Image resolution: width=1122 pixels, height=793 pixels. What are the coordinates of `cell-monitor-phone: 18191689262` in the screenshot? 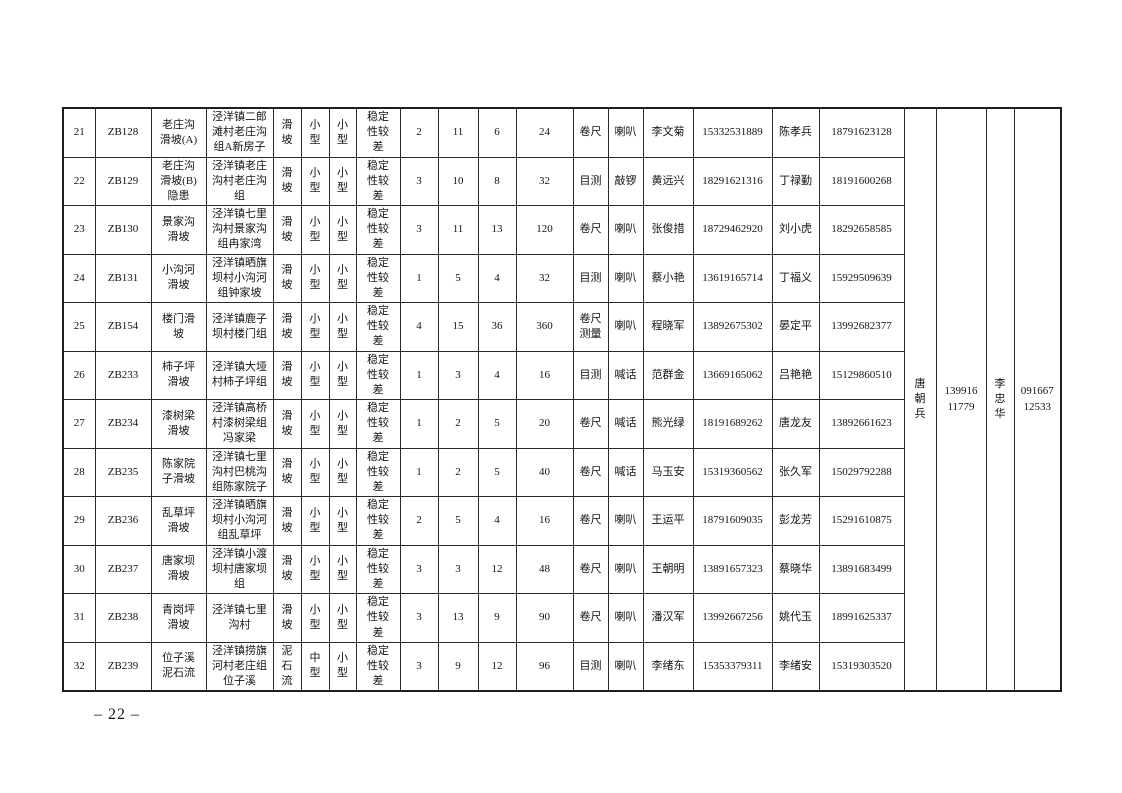 It's located at (732, 424).